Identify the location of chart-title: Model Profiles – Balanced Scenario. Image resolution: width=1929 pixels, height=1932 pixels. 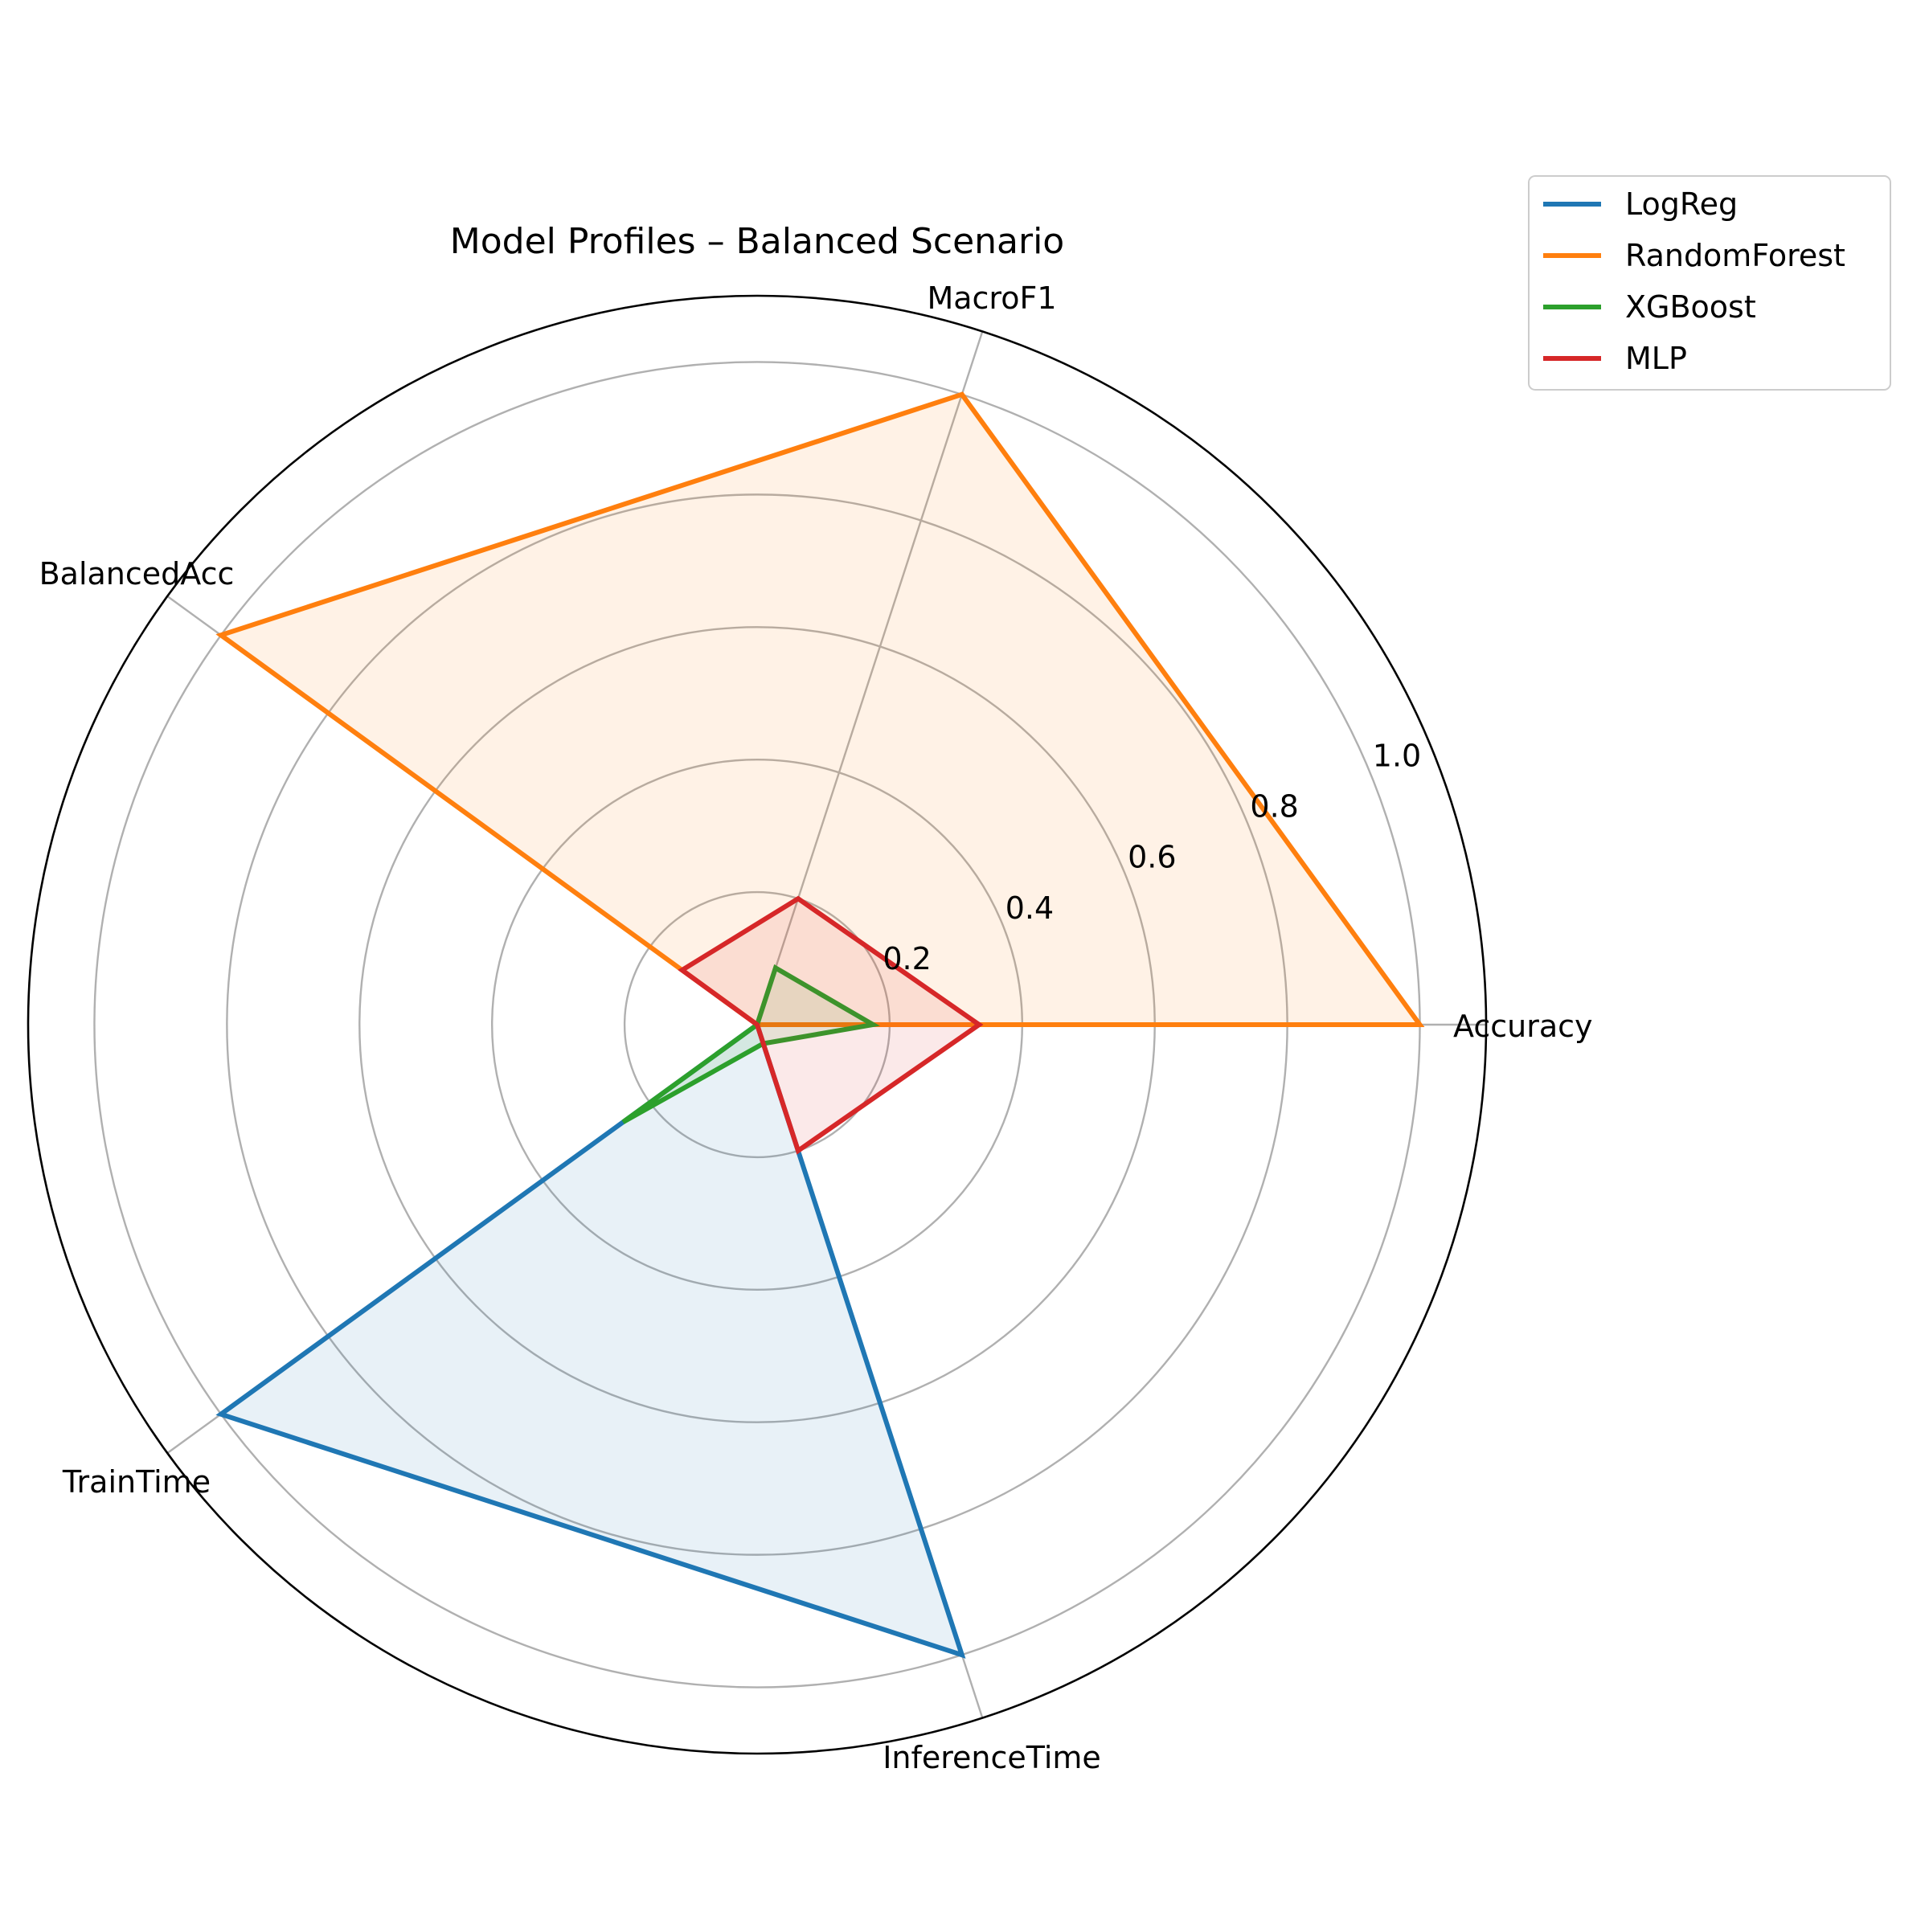
(757, 241).